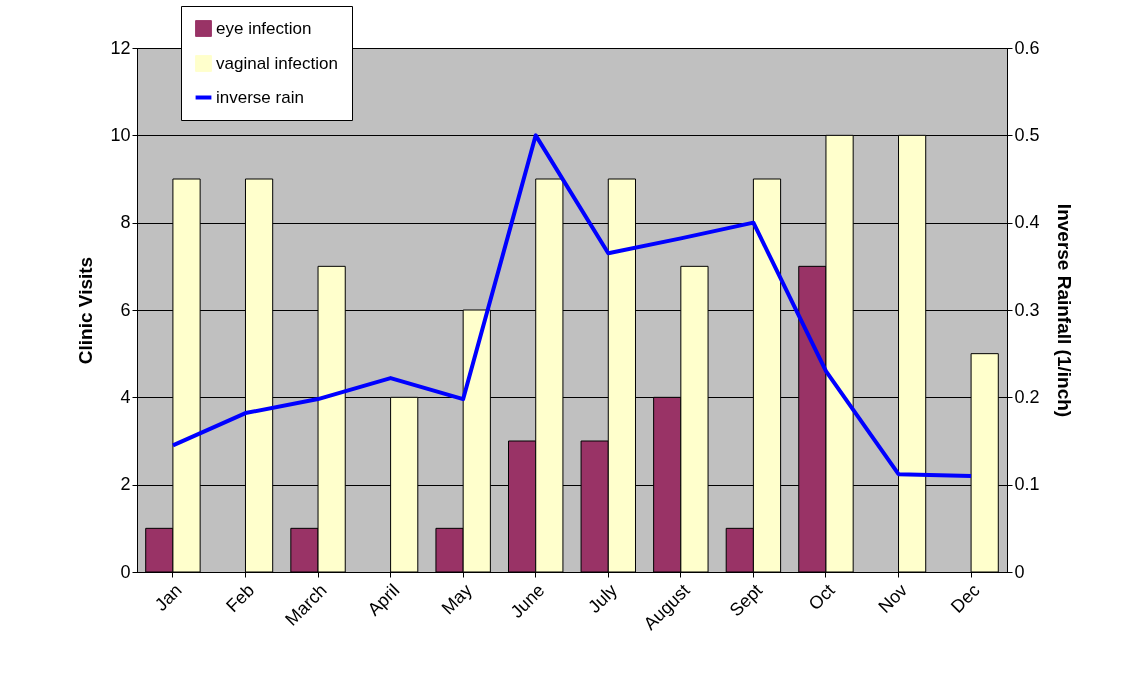 The height and width of the screenshot is (698, 1135). Describe the element at coordinates (1027, 134) in the screenshot. I see `y2-tick-label: 0.5` at that location.